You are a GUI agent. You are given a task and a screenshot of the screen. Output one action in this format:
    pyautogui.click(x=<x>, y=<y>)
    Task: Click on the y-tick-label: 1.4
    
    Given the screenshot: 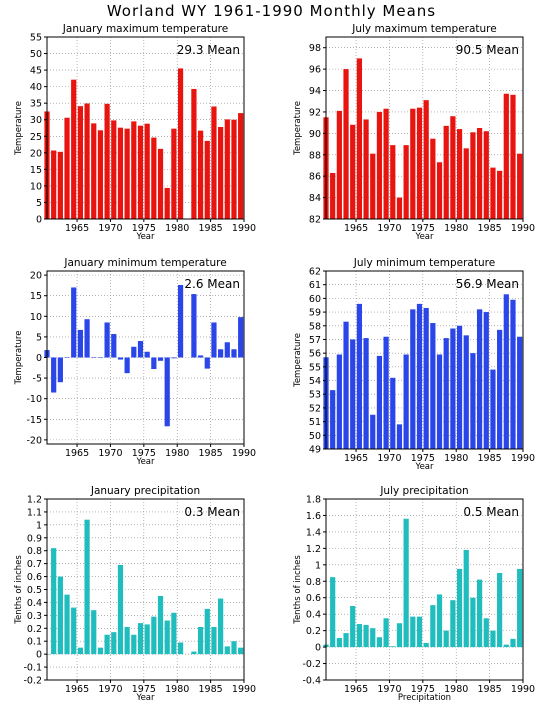 What is the action you would take?
    pyautogui.click(x=313, y=532)
    